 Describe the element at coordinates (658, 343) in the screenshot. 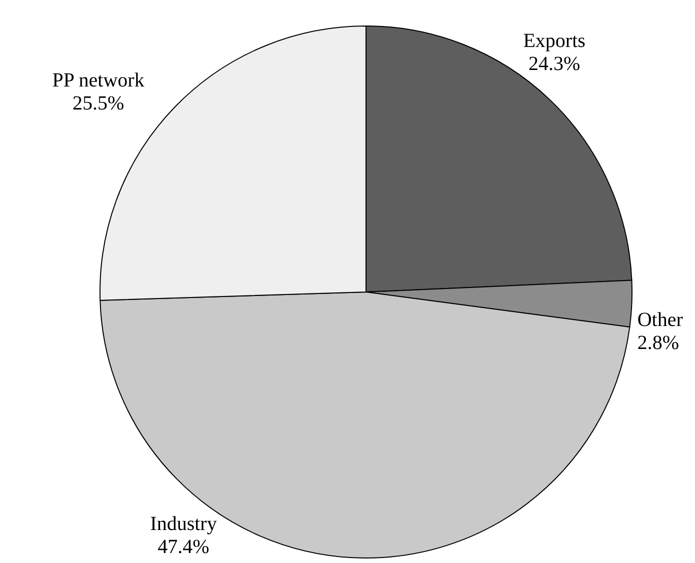

I see `data-label: 2.8%` at that location.